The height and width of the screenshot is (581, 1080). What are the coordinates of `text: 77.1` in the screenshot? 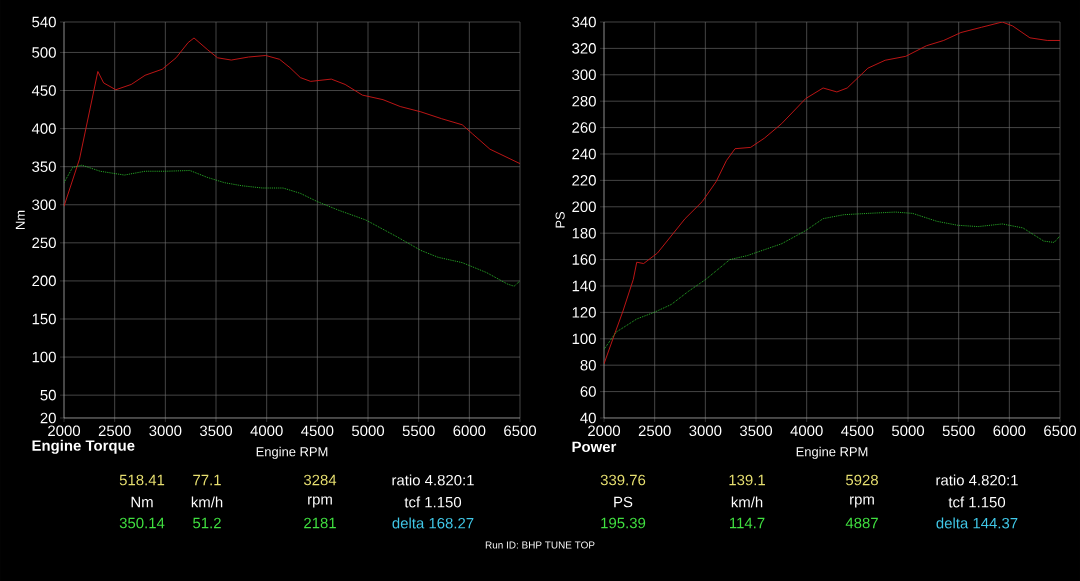 It's located at (207, 480).